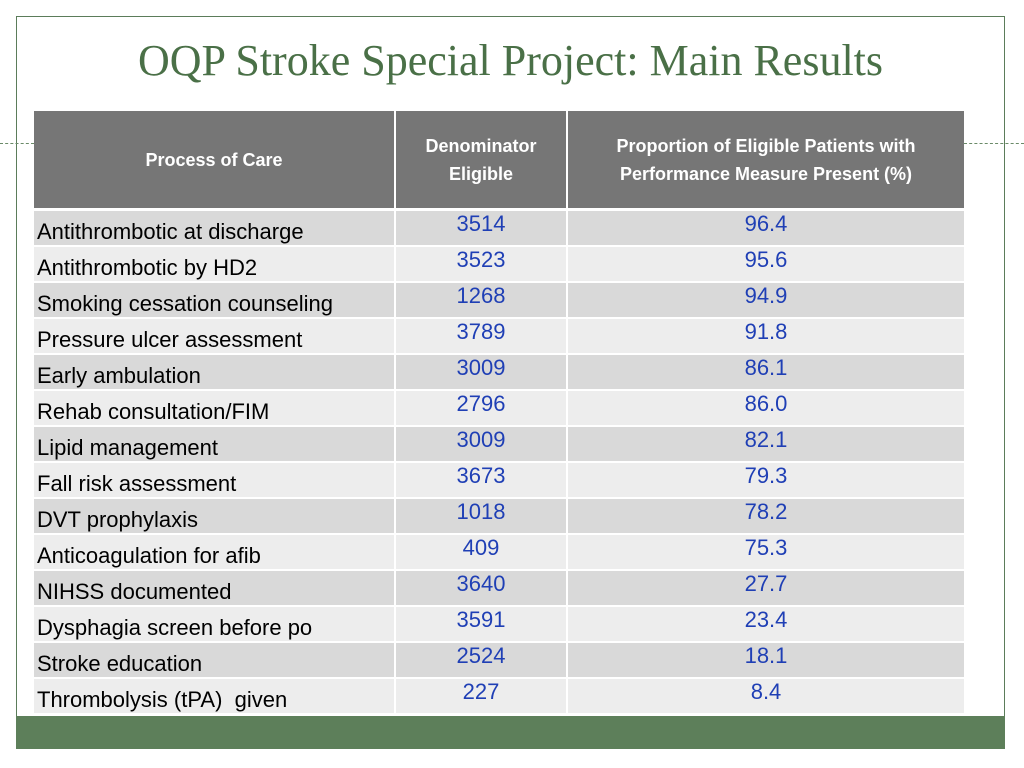  I want to click on process-cell: Rehab consultation/FIM, so click(215, 409).